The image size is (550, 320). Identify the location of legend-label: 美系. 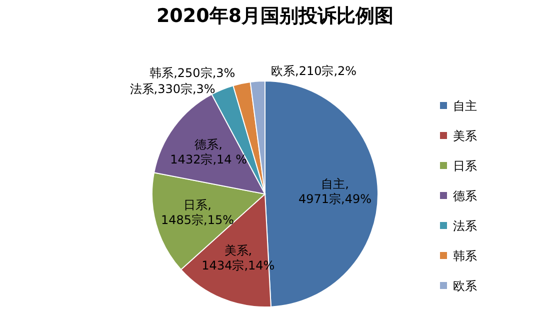
(465, 136).